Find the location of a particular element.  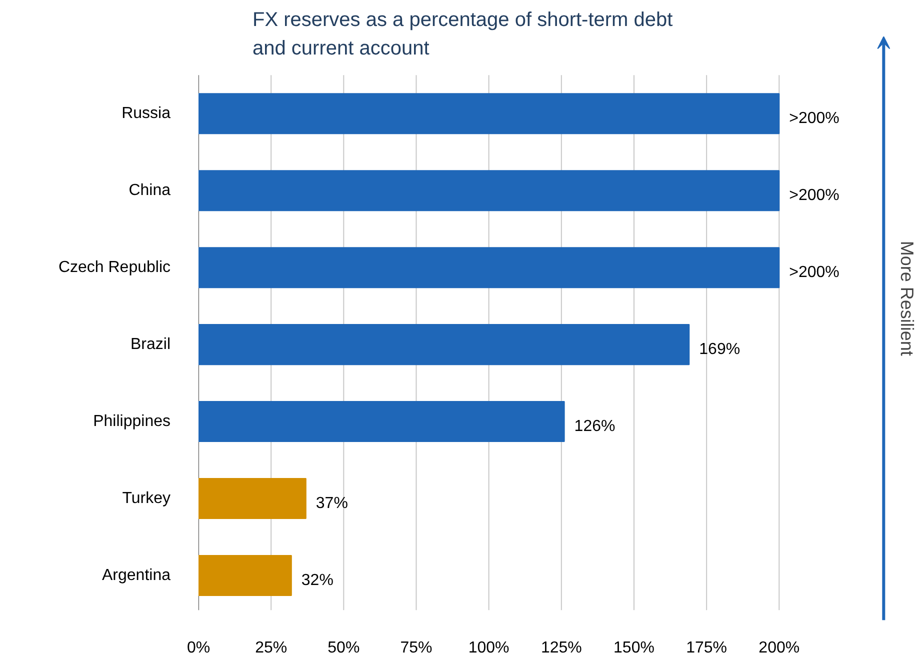

data-label: 169% is located at coordinates (719, 349).